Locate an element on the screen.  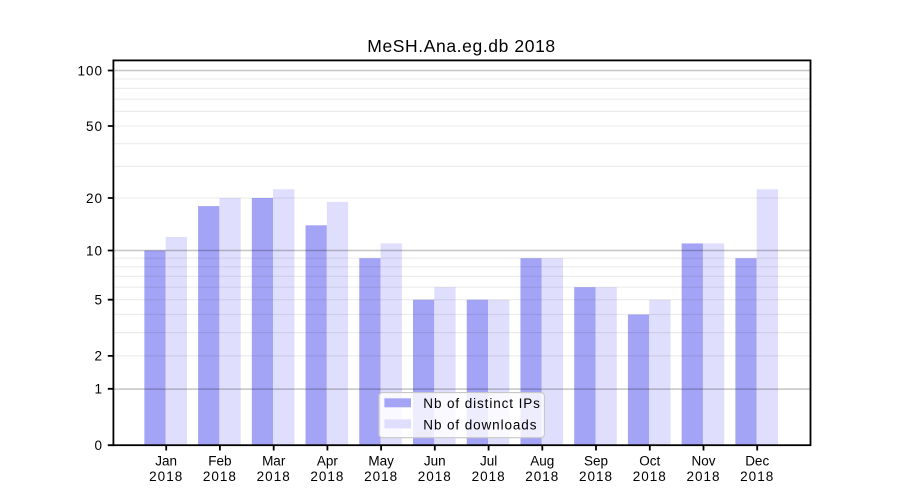
svg-text: 0 is located at coordinates (98, 445).